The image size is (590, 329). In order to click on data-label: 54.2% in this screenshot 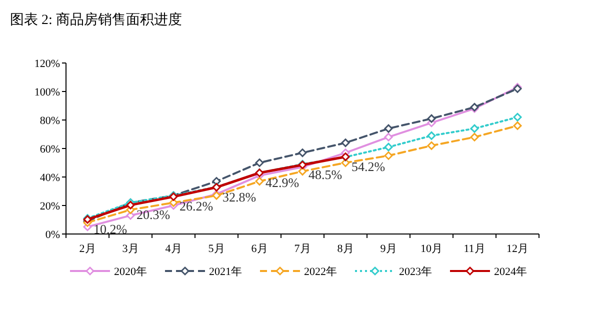, I will do `click(369, 166)`.